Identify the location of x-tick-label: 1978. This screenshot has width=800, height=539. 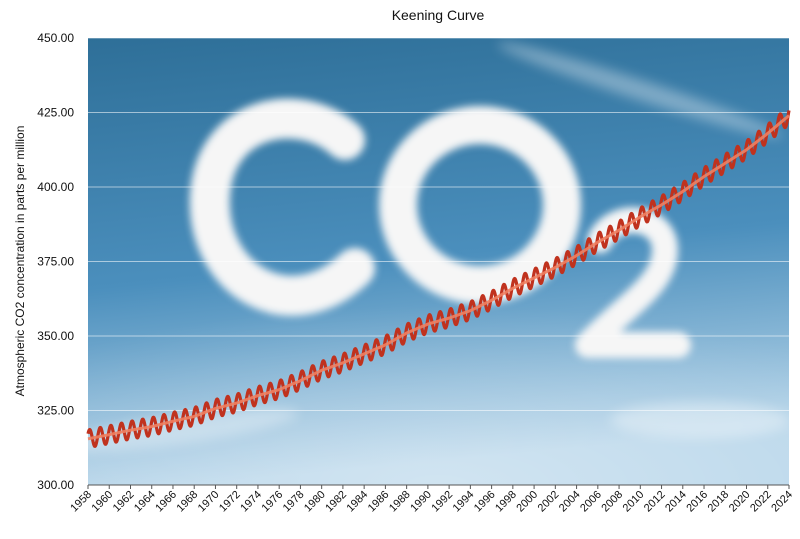
(294, 502).